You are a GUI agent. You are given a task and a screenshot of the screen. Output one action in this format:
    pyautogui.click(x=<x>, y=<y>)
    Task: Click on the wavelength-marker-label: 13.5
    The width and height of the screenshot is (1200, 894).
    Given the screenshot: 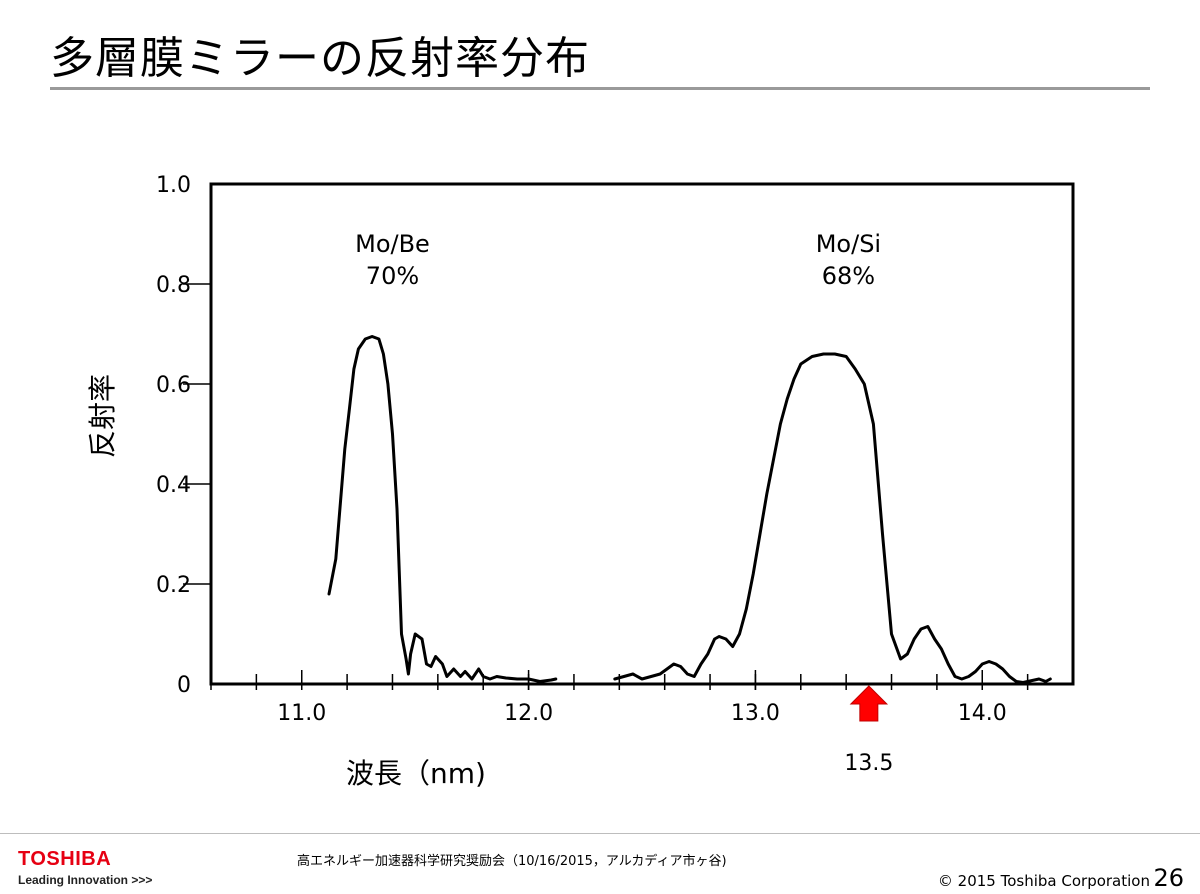 What is the action you would take?
    pyautogui.click(x=868, y=763)
    